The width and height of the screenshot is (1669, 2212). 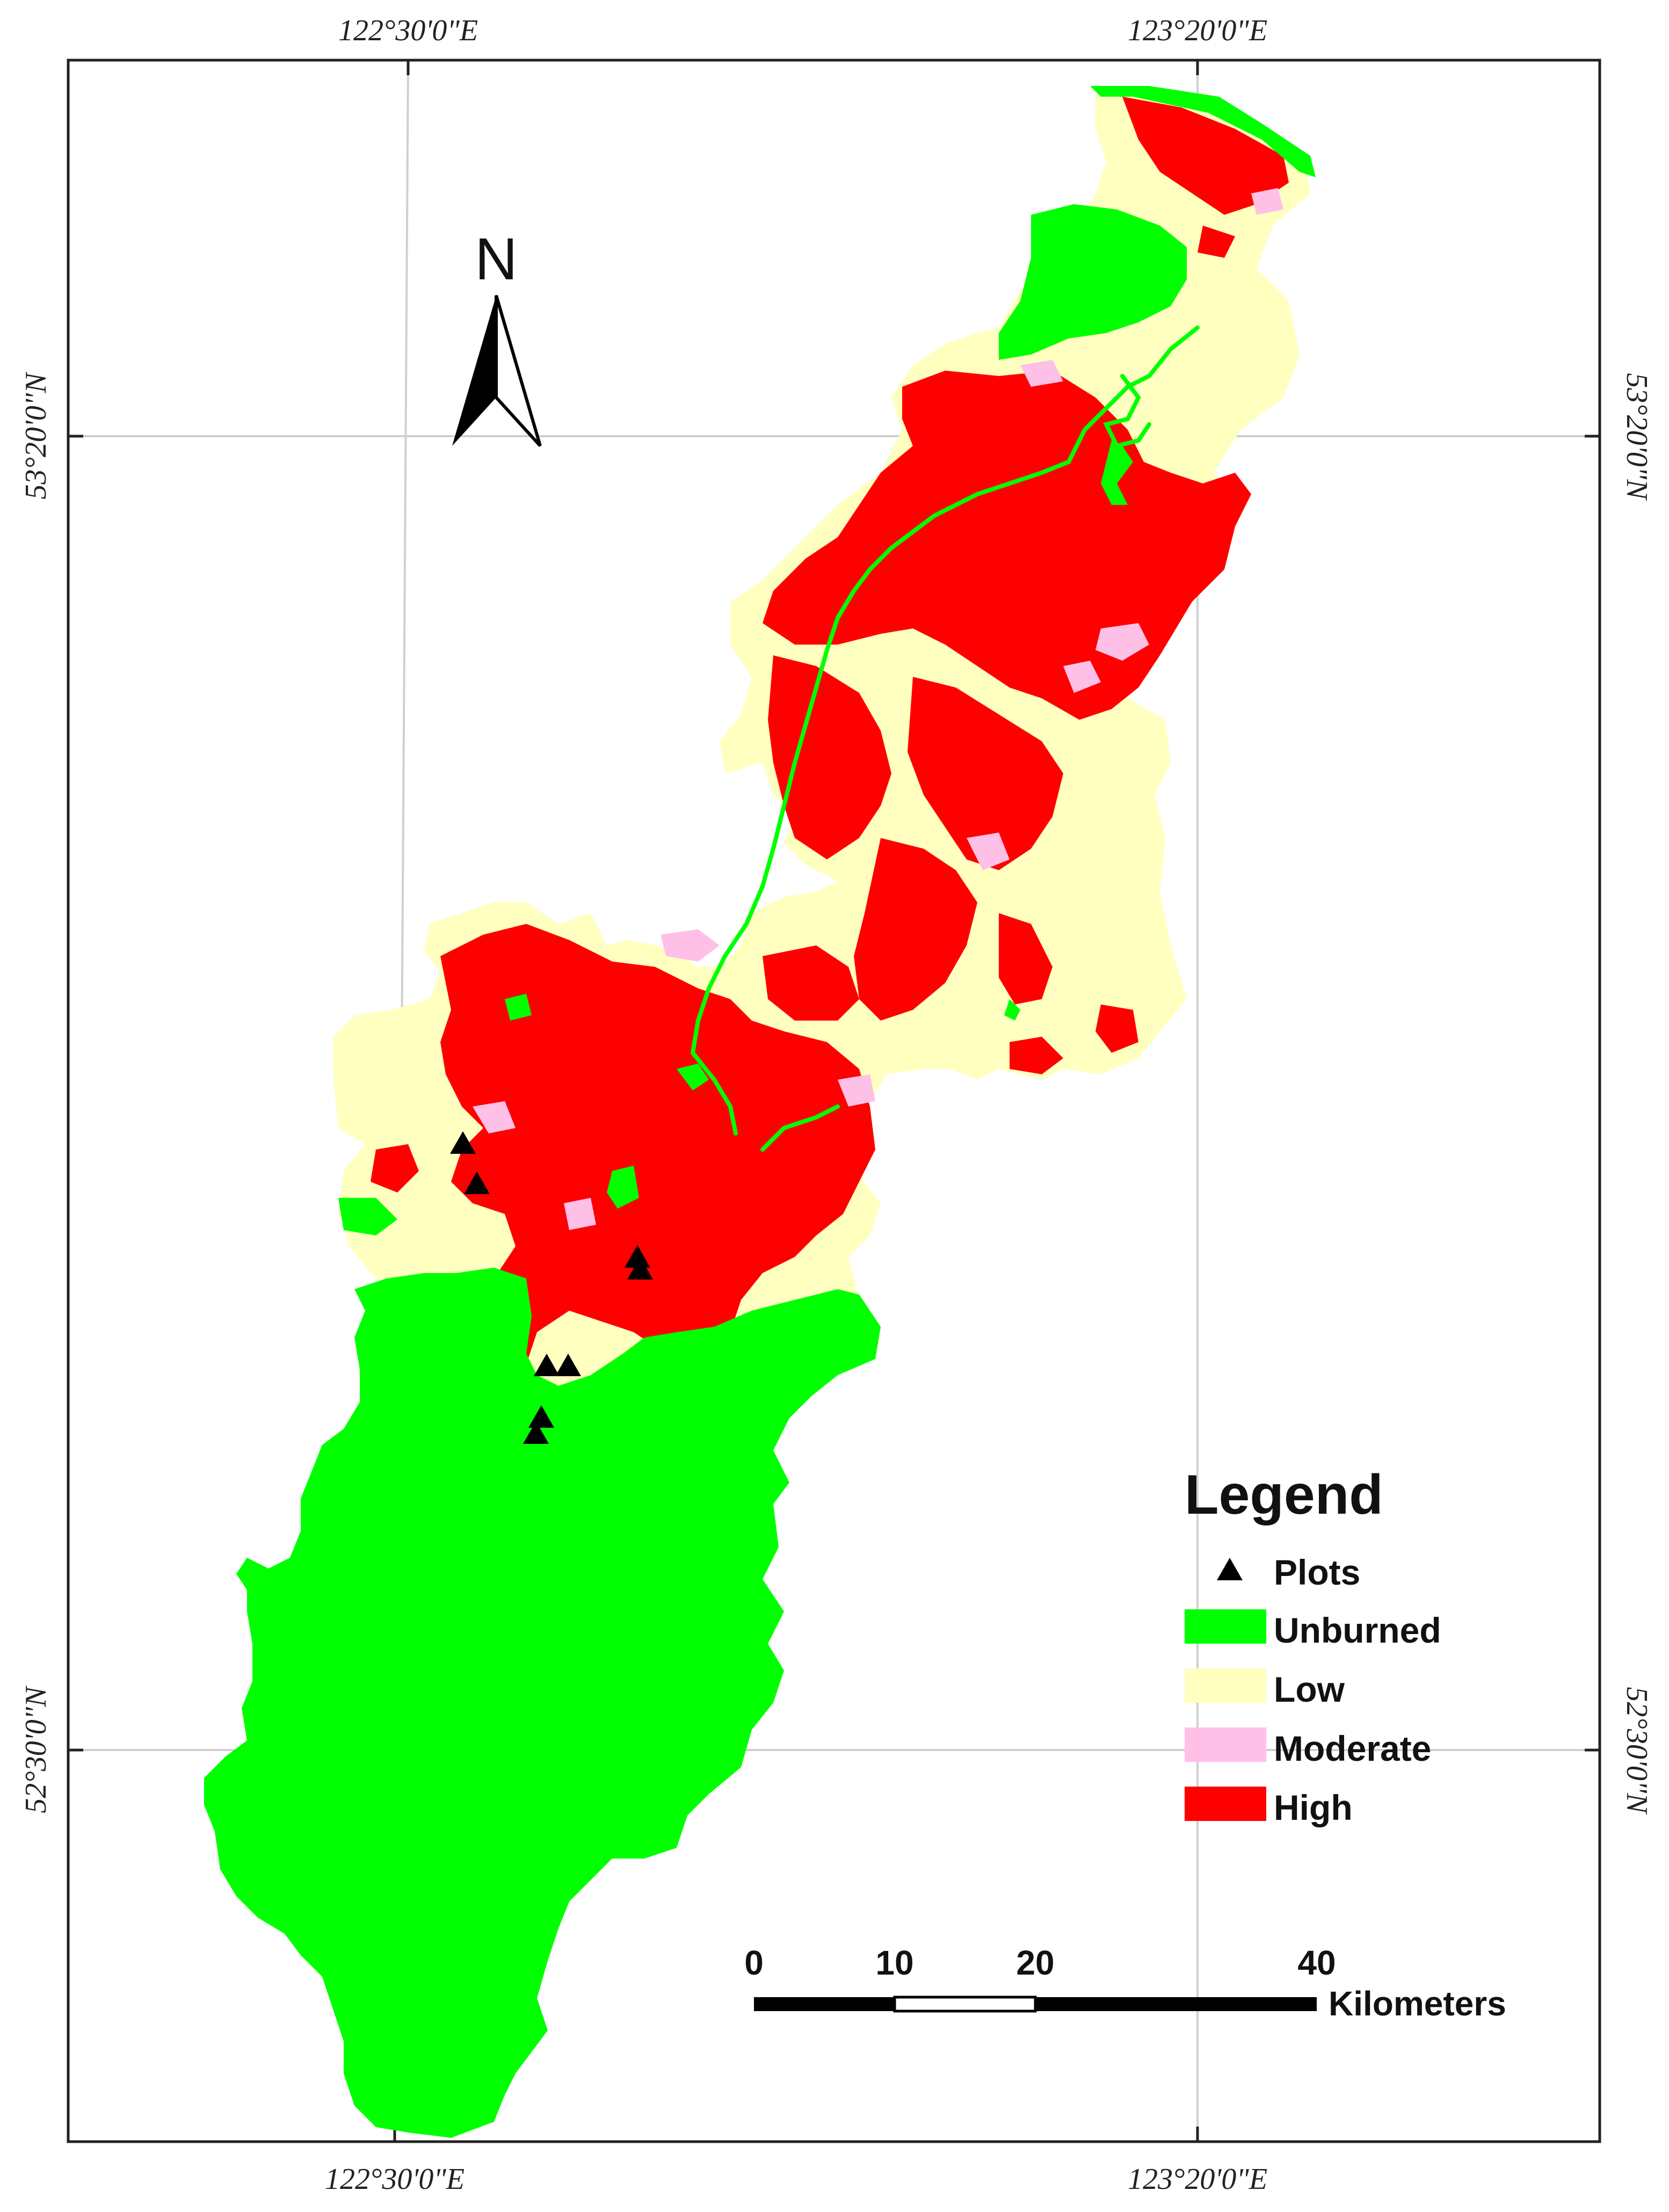 I want to click on top-label-lon-2: 123°20'0"E, so click(x=1198, y=30).